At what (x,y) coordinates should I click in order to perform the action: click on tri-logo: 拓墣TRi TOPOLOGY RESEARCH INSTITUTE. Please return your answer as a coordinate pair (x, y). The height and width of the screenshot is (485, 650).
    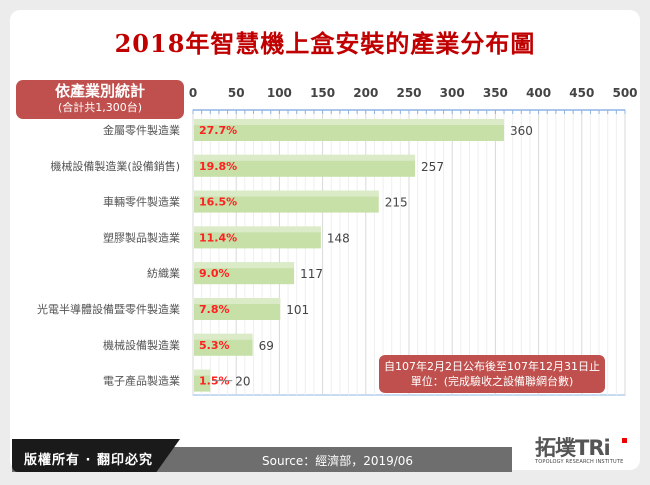
    Looking at the image, I should click on (581, 450).